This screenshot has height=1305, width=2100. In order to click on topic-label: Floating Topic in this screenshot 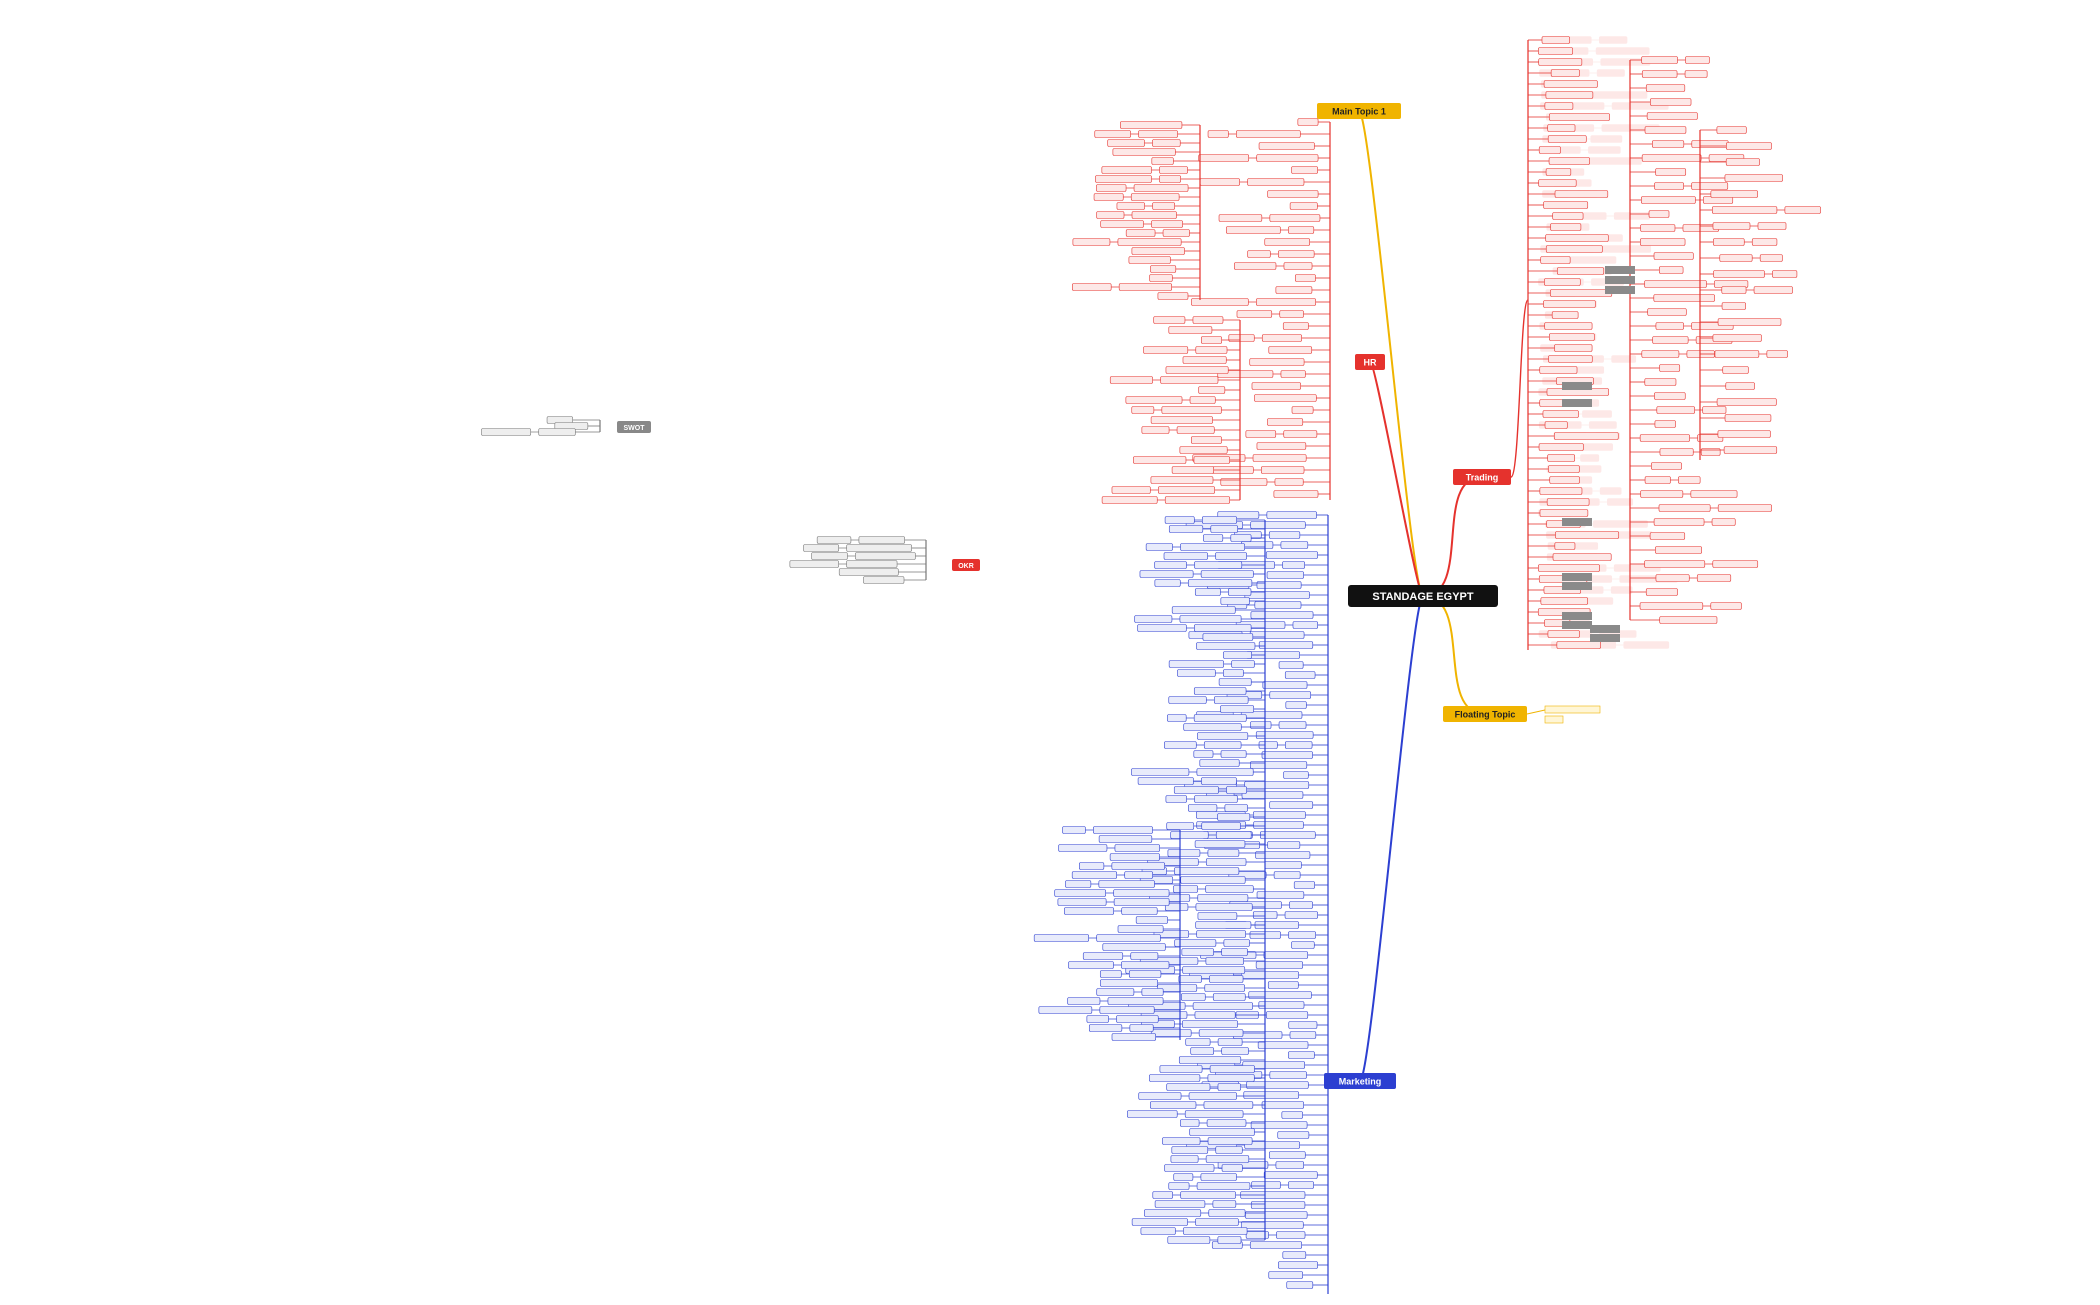, I will do `click(1485, 714)`.